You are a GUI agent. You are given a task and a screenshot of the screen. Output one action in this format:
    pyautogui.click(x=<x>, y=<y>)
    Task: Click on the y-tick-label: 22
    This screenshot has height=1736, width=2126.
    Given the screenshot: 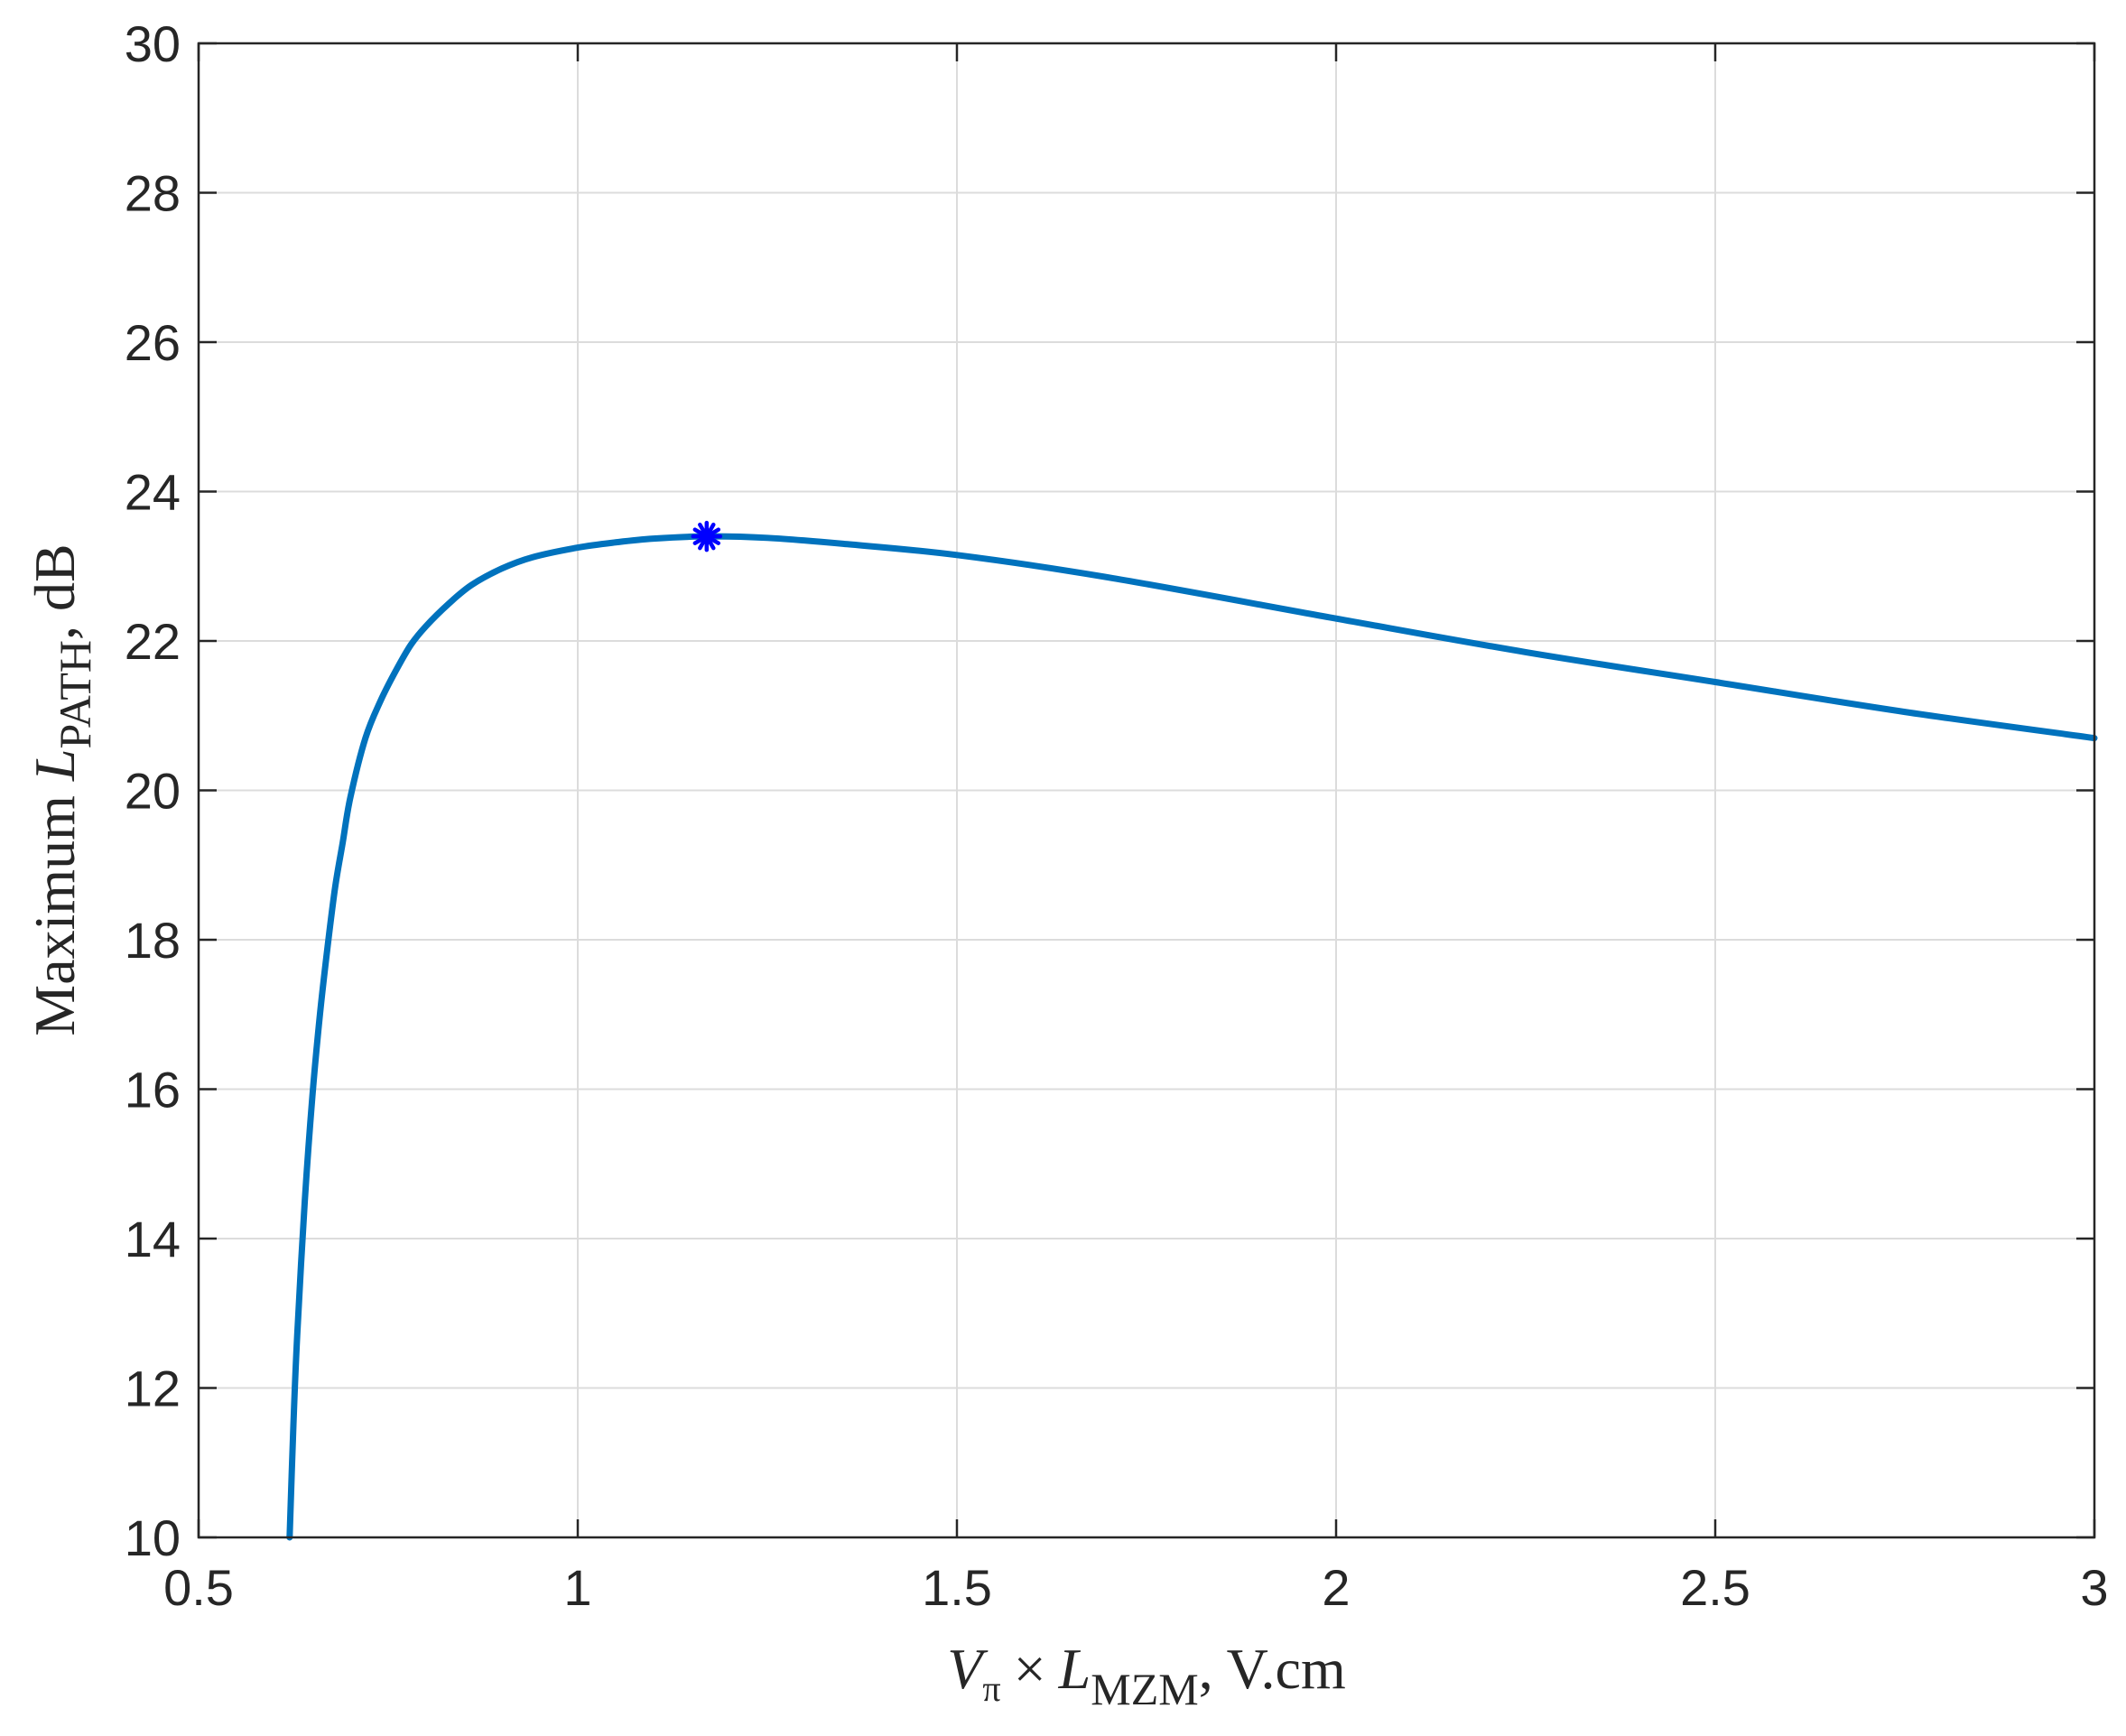 What is the action you would take?
    pyautogui.click(x=153, y=641)
    